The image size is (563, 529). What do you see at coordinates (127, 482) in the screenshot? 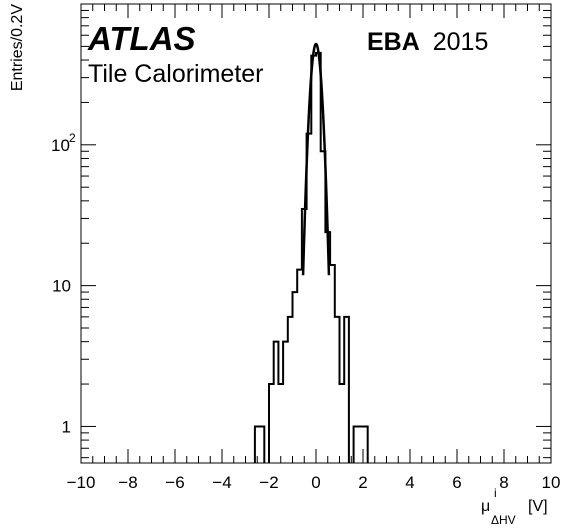
I see `x-tick-label: −8` at bounding box center [127, 482].